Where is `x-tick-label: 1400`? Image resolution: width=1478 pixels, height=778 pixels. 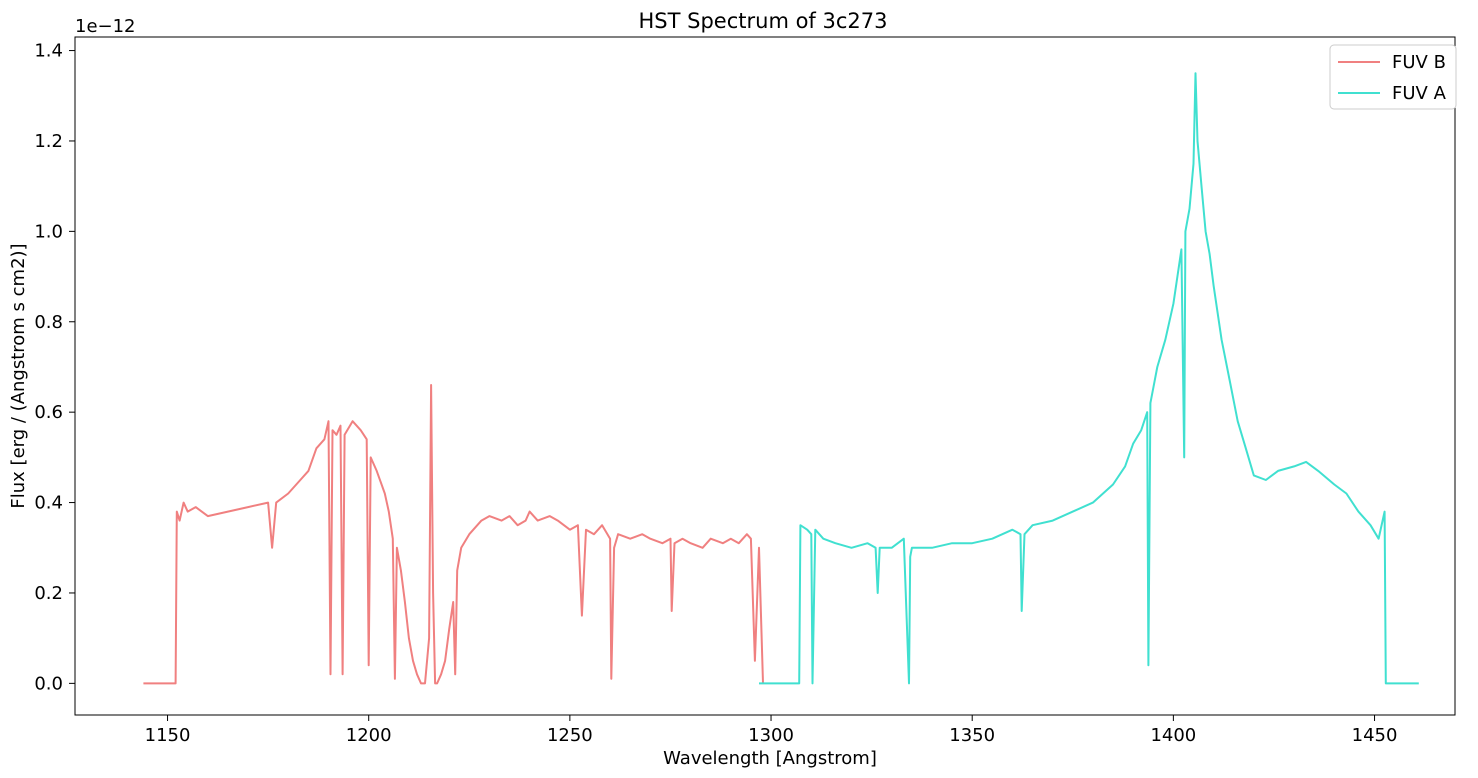
x-tick-label: 1400 is located at coordinates (1173, 735).